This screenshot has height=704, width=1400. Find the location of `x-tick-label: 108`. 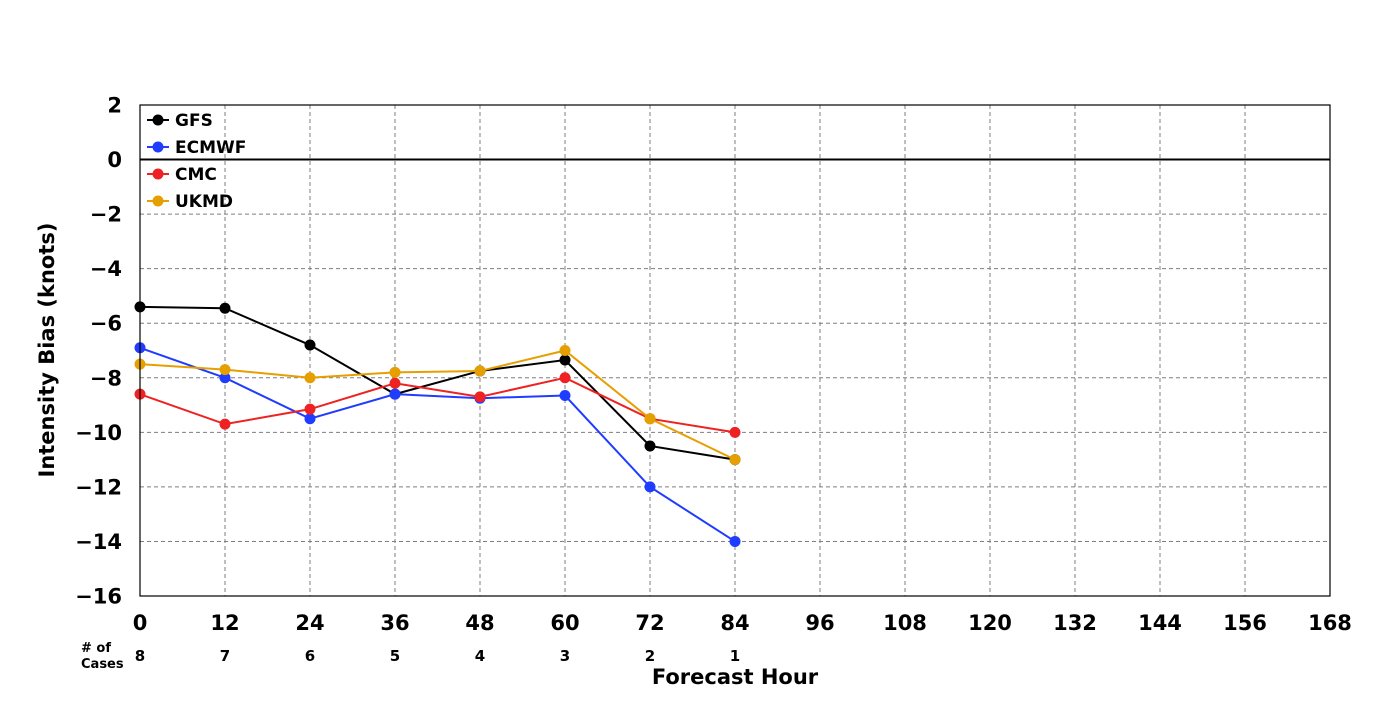

x-tick-label: 108 is located at coordinates (905, 623).